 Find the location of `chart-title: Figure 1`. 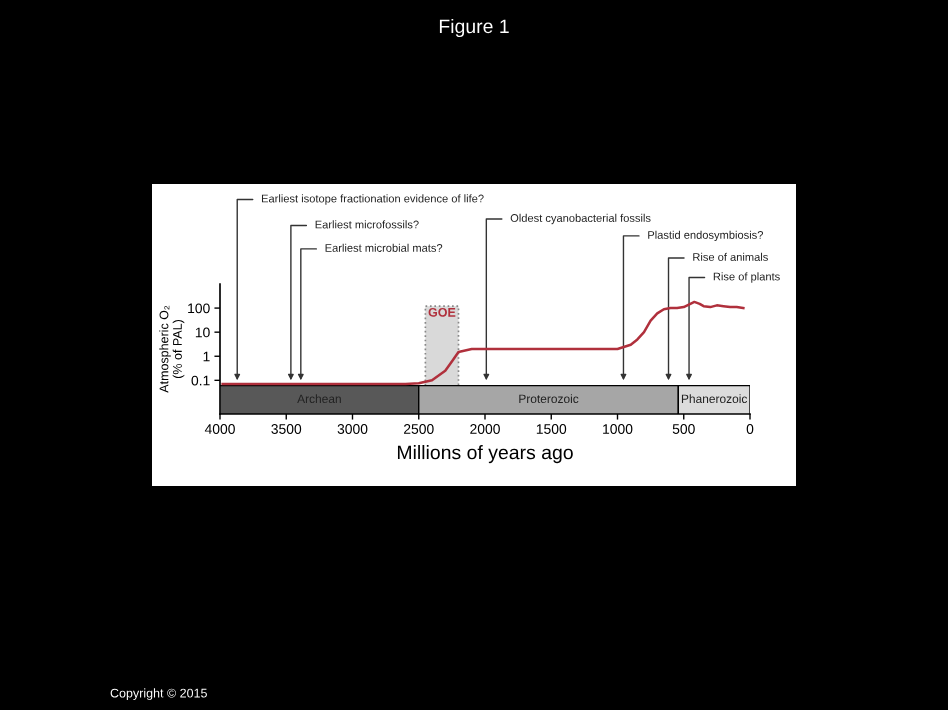

chart-title: Figure 1 is located at coordinates (474, 28).